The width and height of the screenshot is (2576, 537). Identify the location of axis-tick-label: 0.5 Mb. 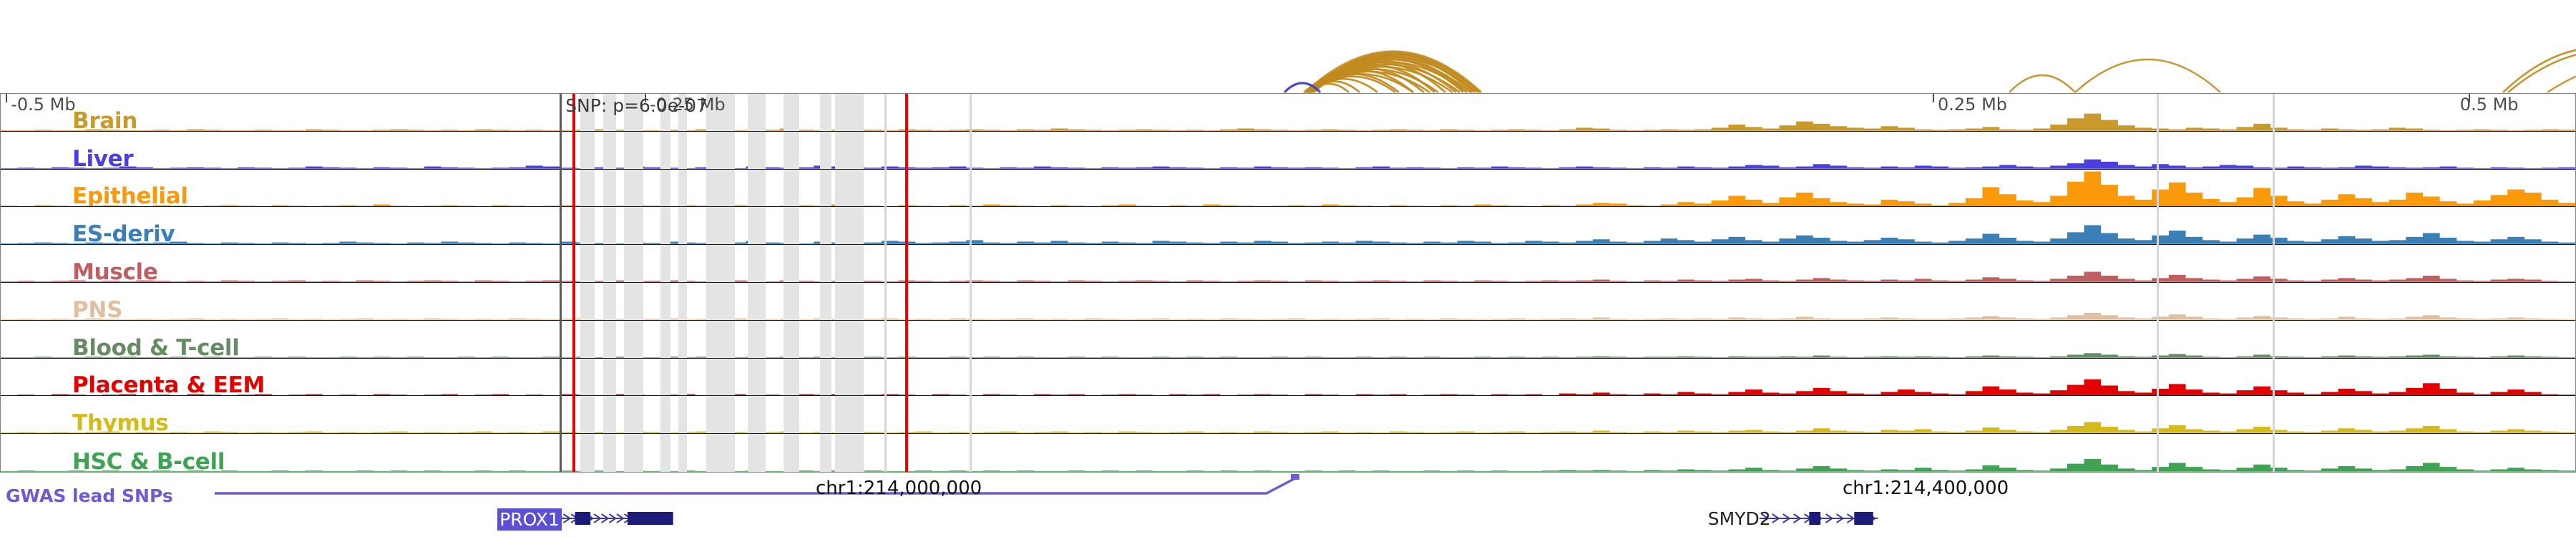
(2489, 105).